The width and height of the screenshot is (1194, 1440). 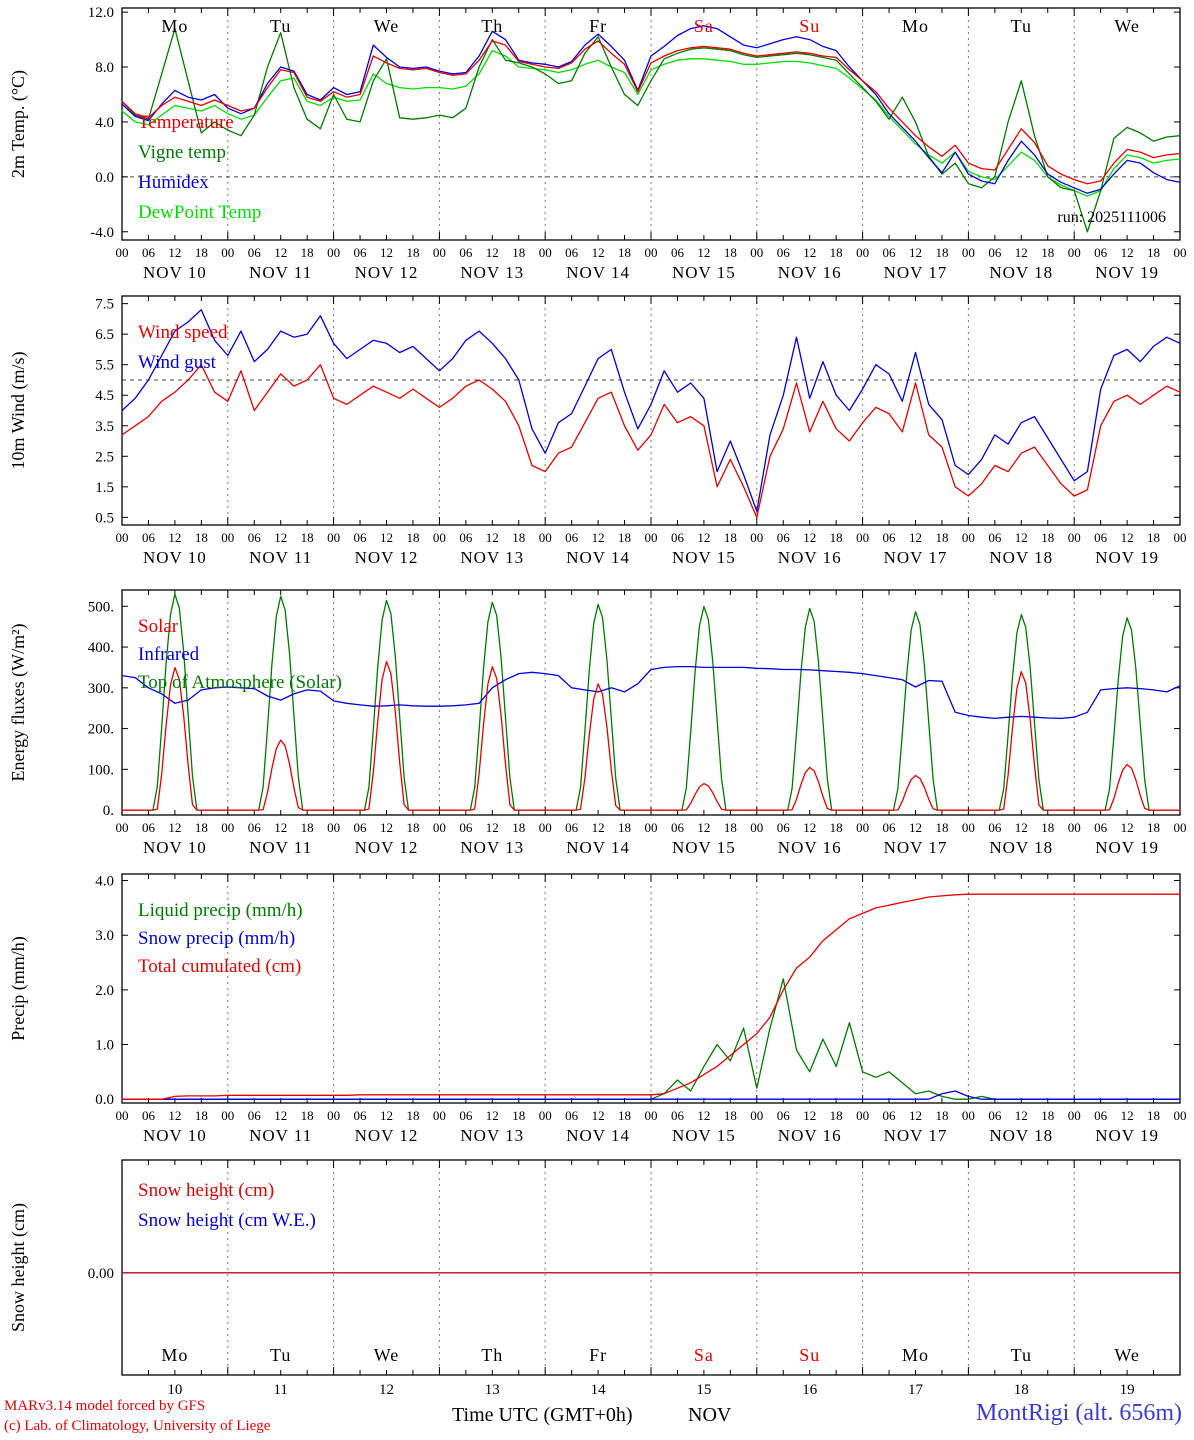 What do you see at coordinates (102, 233) in the screenshot?
I see `svg-text: -4.0` at bounding box center [102, 233].